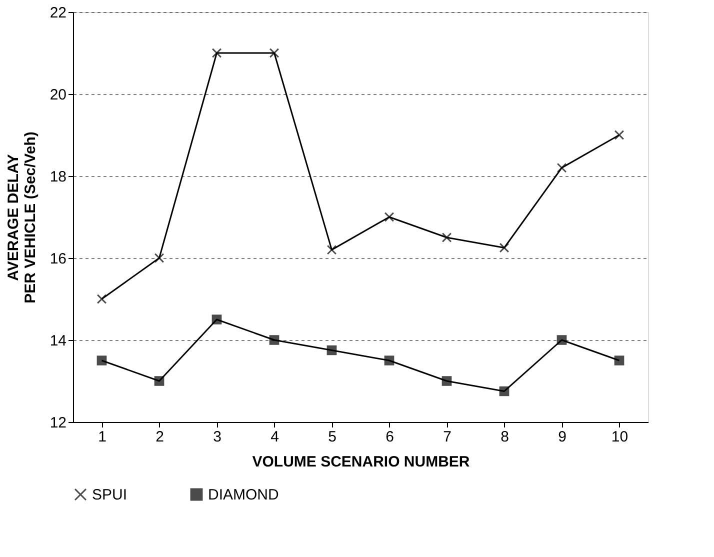 This screenshot has width=714, height=557. Describe the element at coordinates (447, 437) in the screenshot. I see `x-tick-label: 7` at that location.